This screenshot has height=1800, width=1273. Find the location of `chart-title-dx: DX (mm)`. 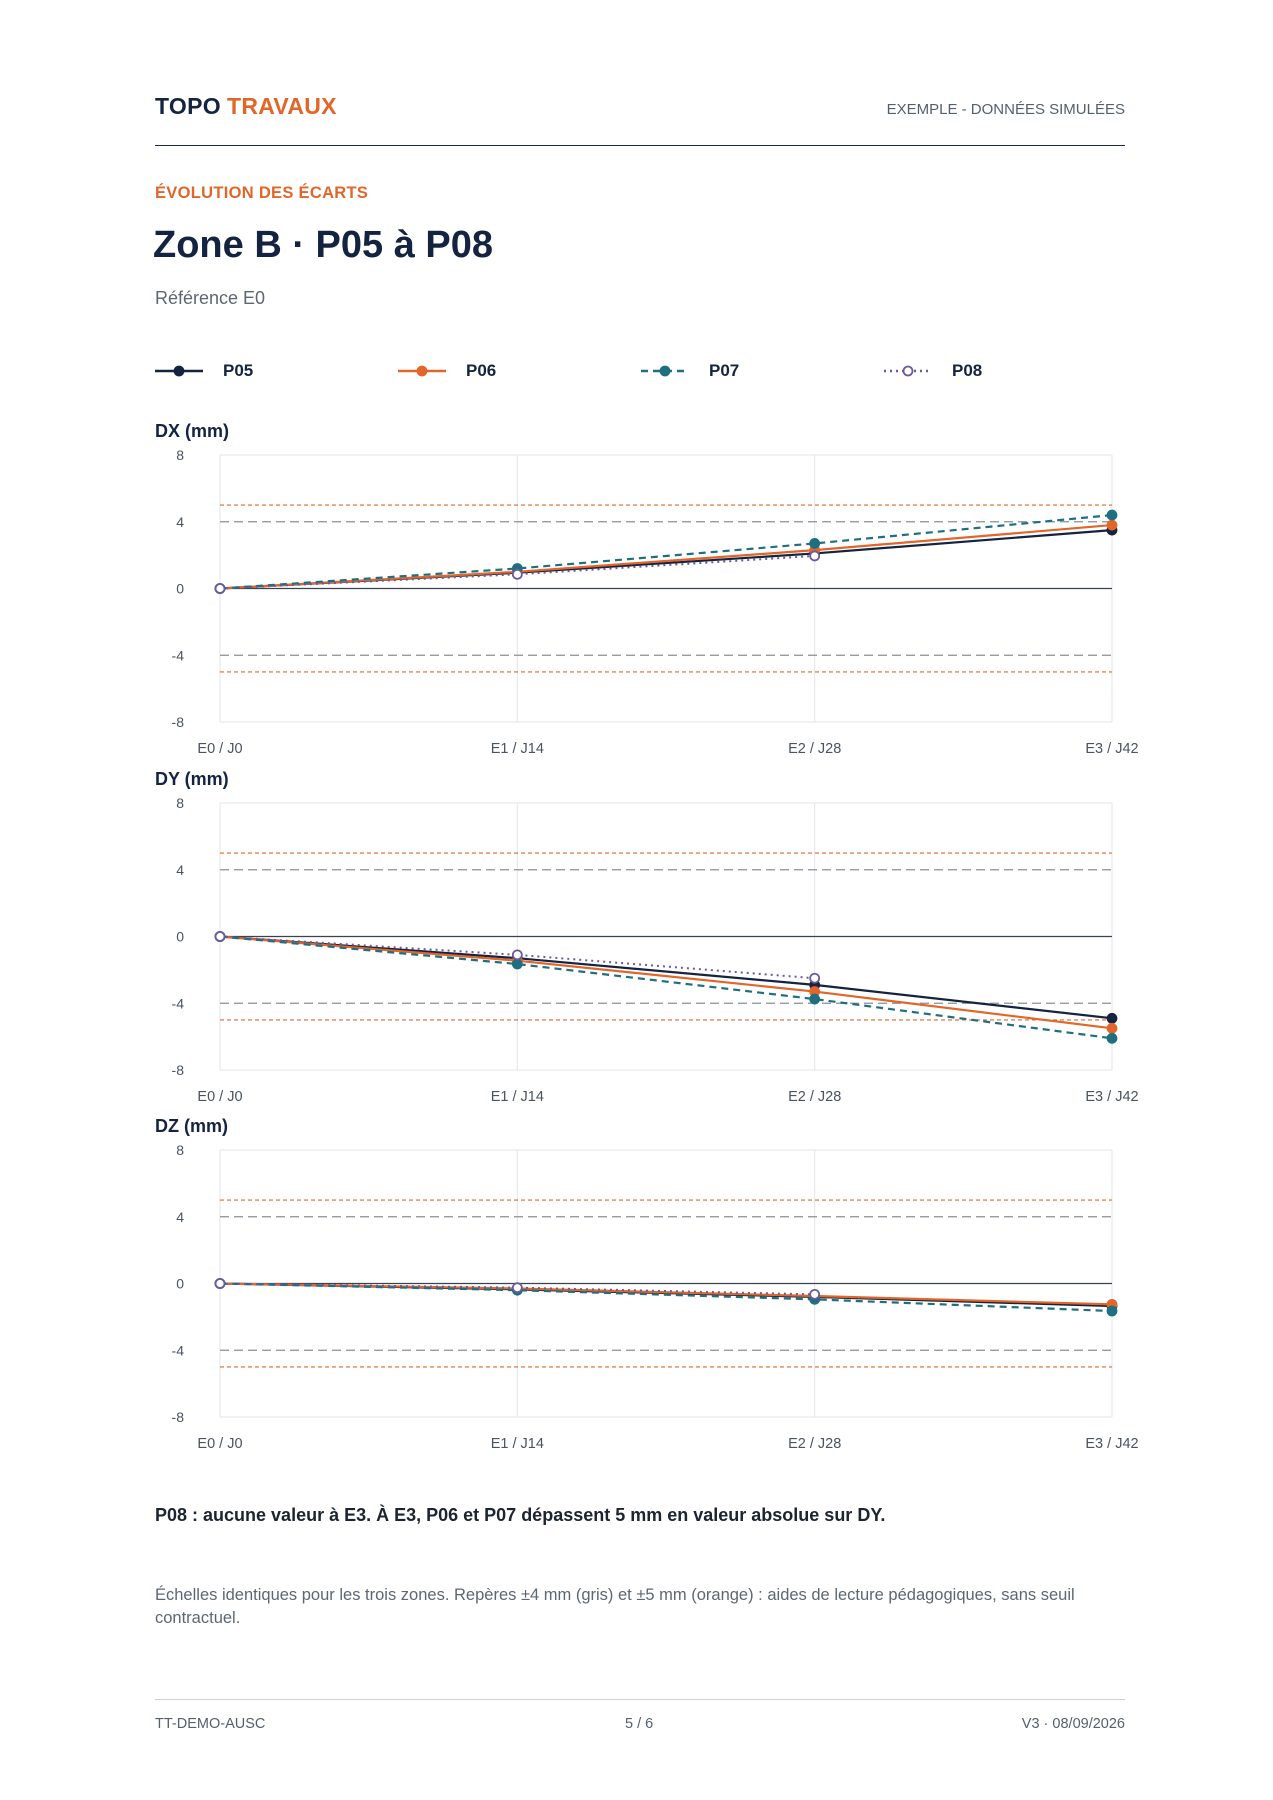

chart-title-dx: DX (mm) is located at coordinates (192, 431).